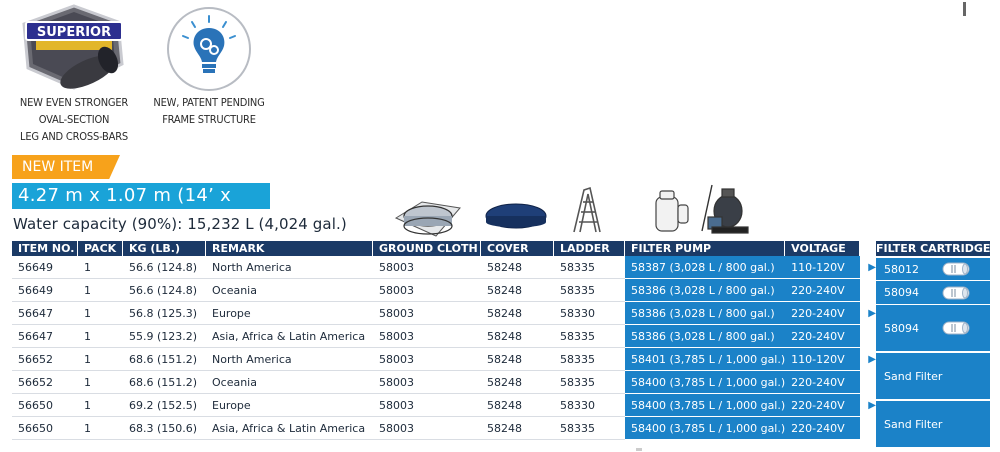 This screenshot has height=452, width=1000. I want to click on col-ladder: LADDER, so click(589, 248).